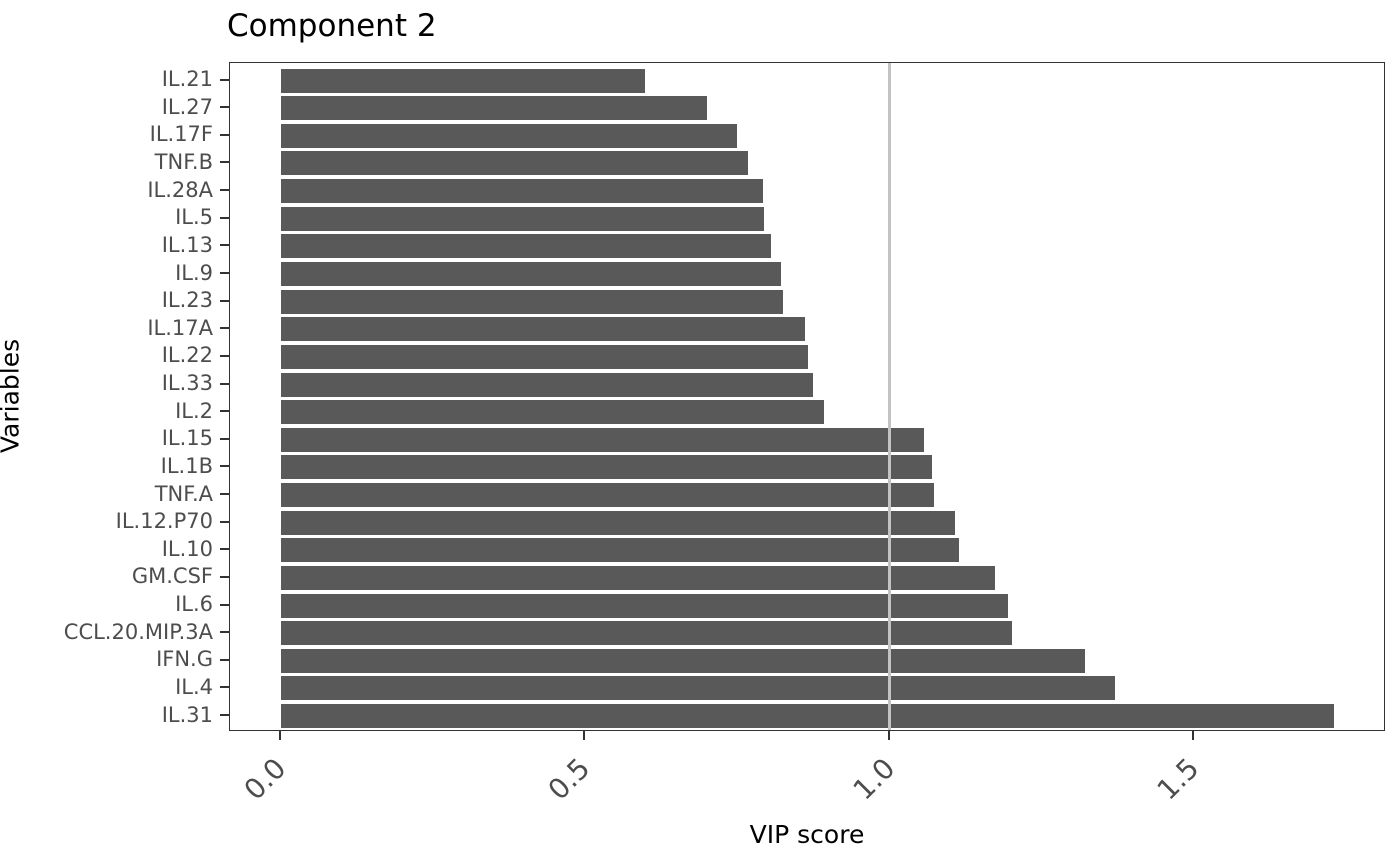  What do you see at coordinates (187, 548) in the screenshot?
I see `y-tick-label: IL.10` at bounding box center [187, 548].